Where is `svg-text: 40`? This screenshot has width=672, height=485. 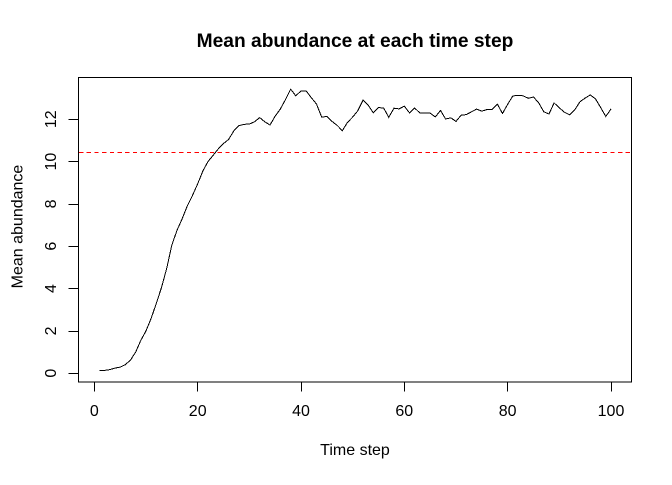 svg-text: 40 is located at coordinates (301, 411).